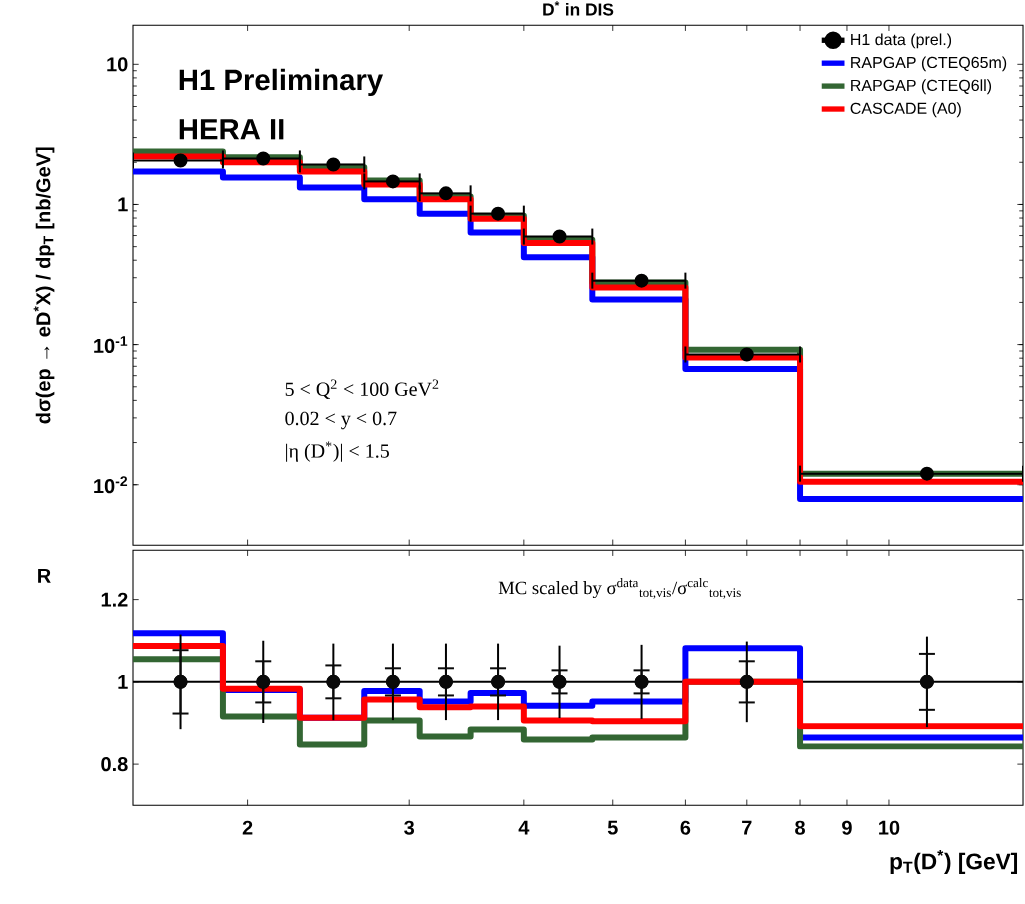 This screenshot has height=904, width=1025. What do you see at coordinates (114, 764) in the screenshot?
I see `y-tick-label: 0.8` at bounding box center [114, 764].